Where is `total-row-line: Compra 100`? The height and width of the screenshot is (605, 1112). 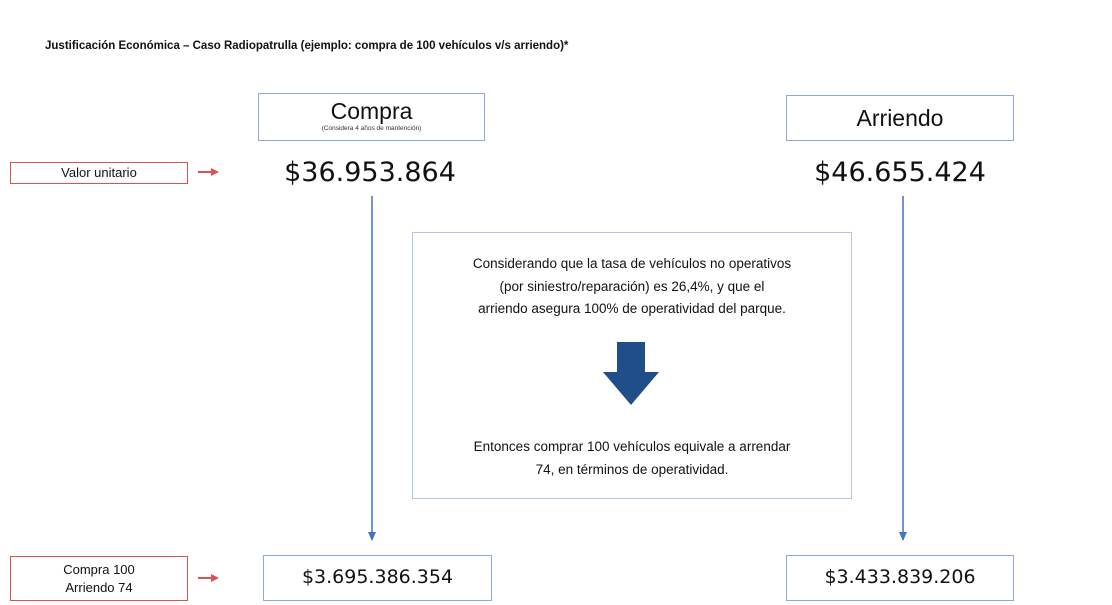
total-row-line: Compra 100 is located at coordinates (99, 569).